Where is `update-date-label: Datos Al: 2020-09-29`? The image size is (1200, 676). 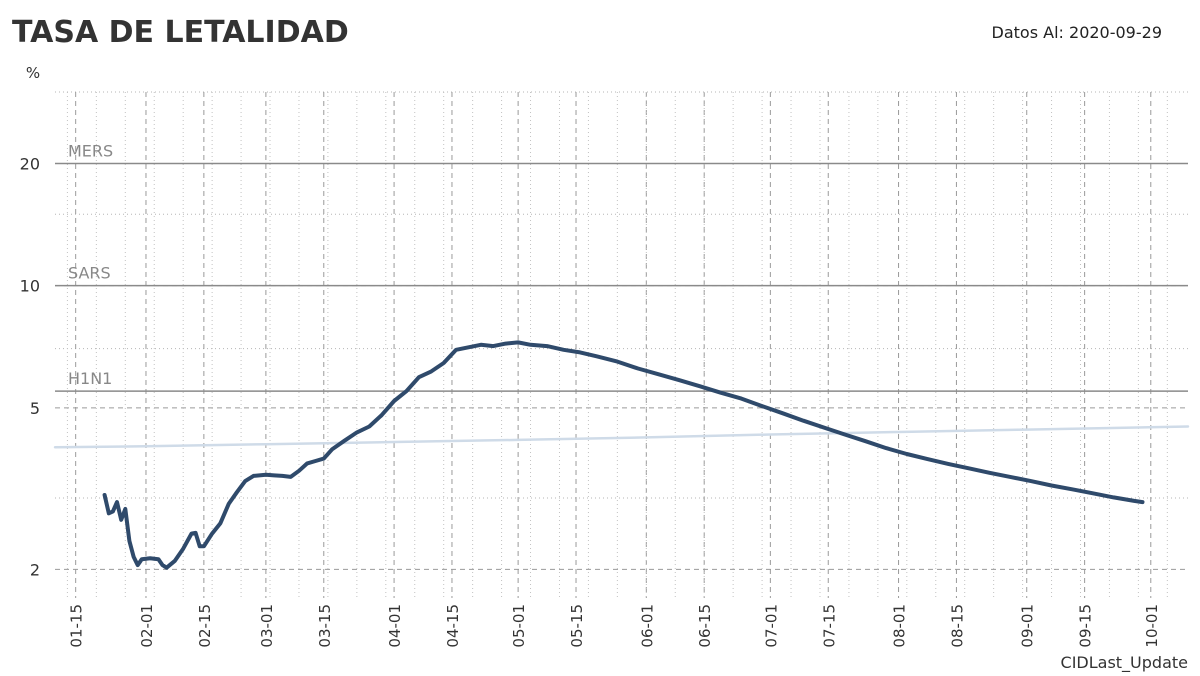
update-date-label: Datos Al: 2020-09-29 is located at coordinates (1077, 32).